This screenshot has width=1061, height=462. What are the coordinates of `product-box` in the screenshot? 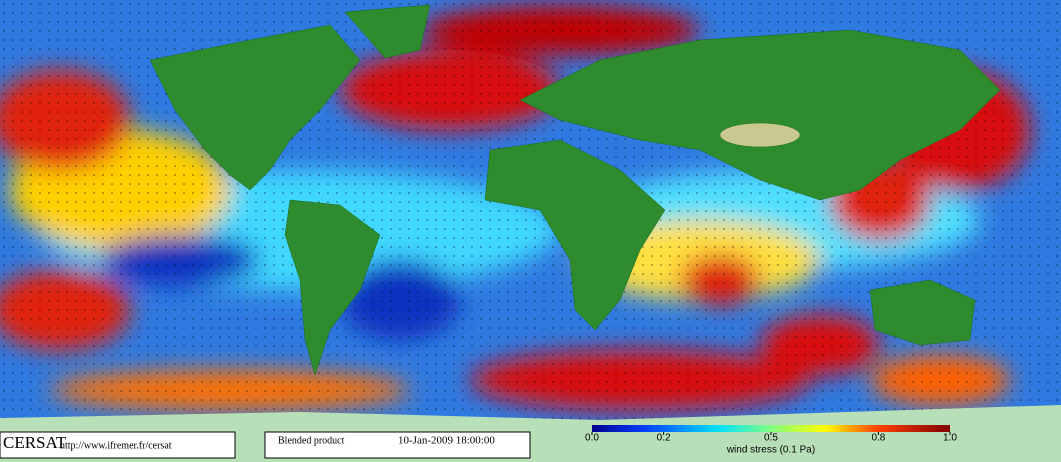 It's located at (397, 445).